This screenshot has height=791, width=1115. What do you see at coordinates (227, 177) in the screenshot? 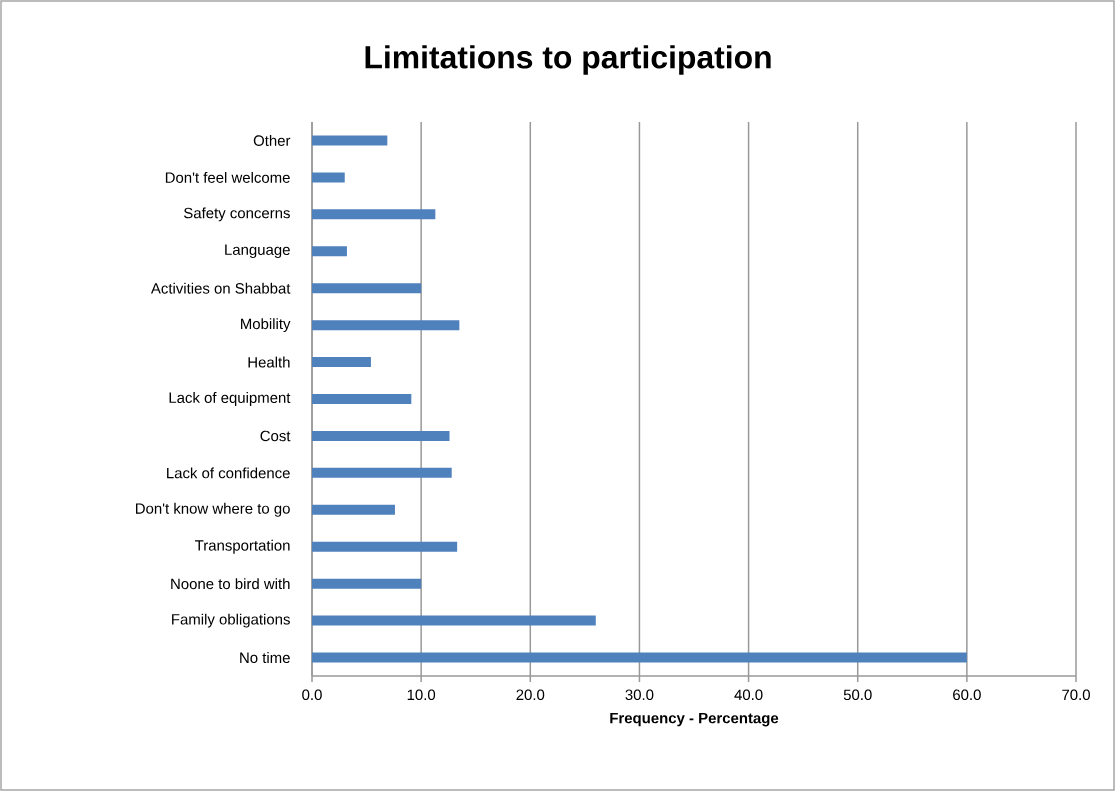
I see `y-tick-label: Don't feel welcome` at bounding box center [227, 177].